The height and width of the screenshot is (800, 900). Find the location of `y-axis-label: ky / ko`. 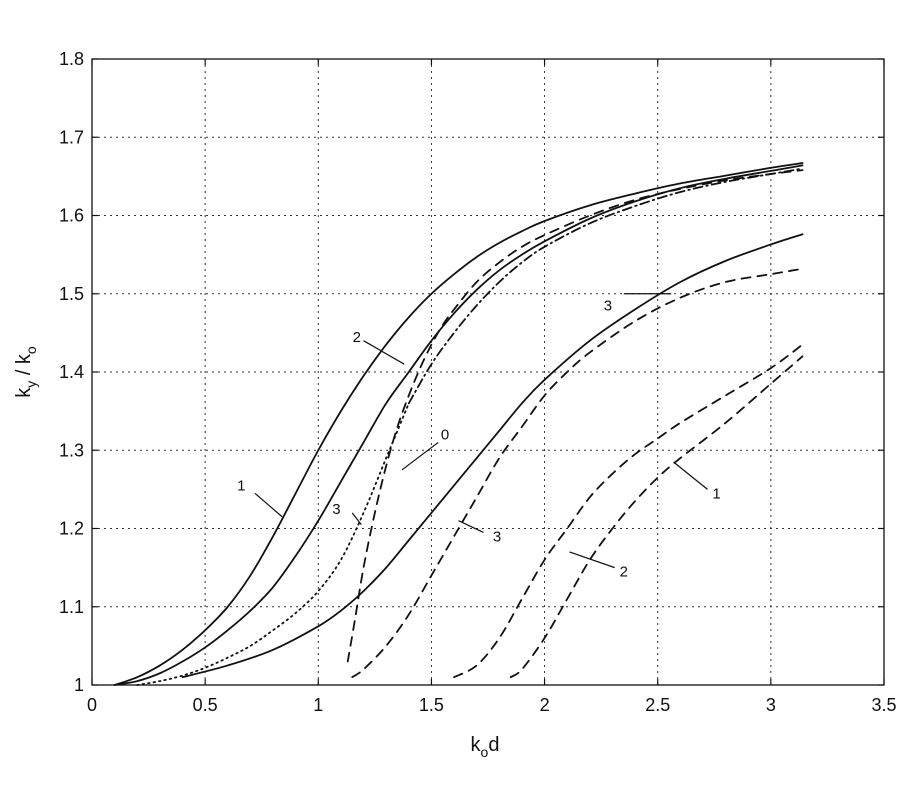

y-axis-label: ky / ko is located at coordinates (26, 372).